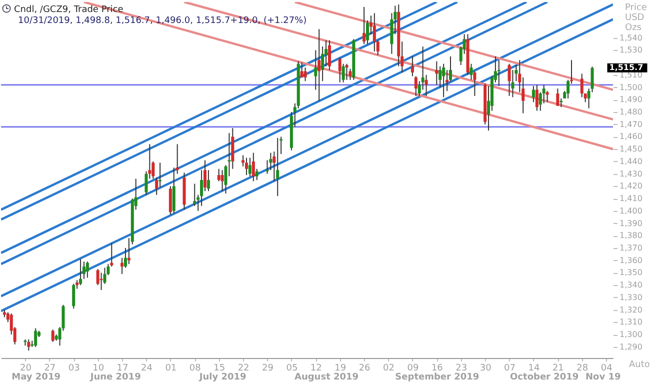  Describe the element at coordinates (631, 335) in the screenshot. I see `y-tick-label: 1,300` at that location.